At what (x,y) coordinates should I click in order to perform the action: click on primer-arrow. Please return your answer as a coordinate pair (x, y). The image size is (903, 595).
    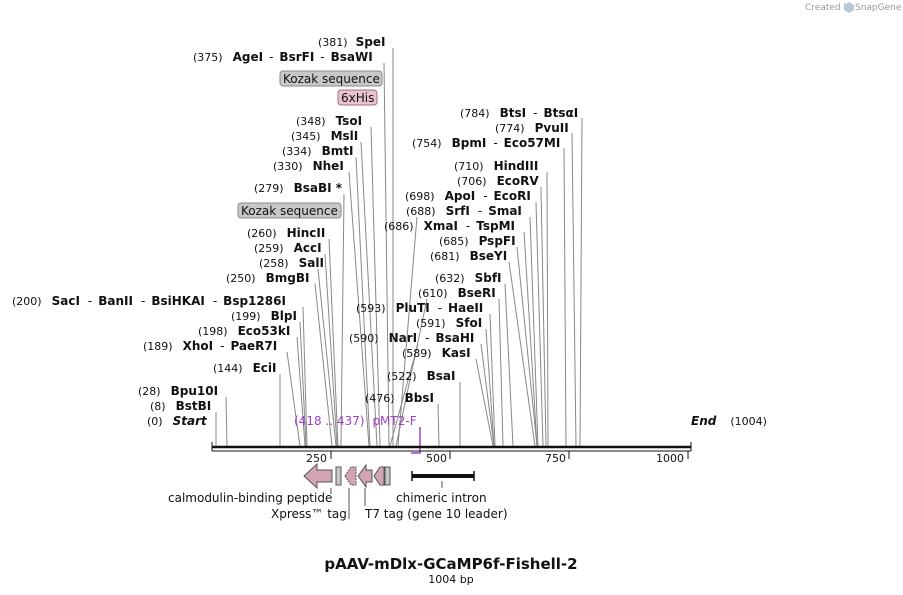
    Looking at the image, I should click on (416, 440).